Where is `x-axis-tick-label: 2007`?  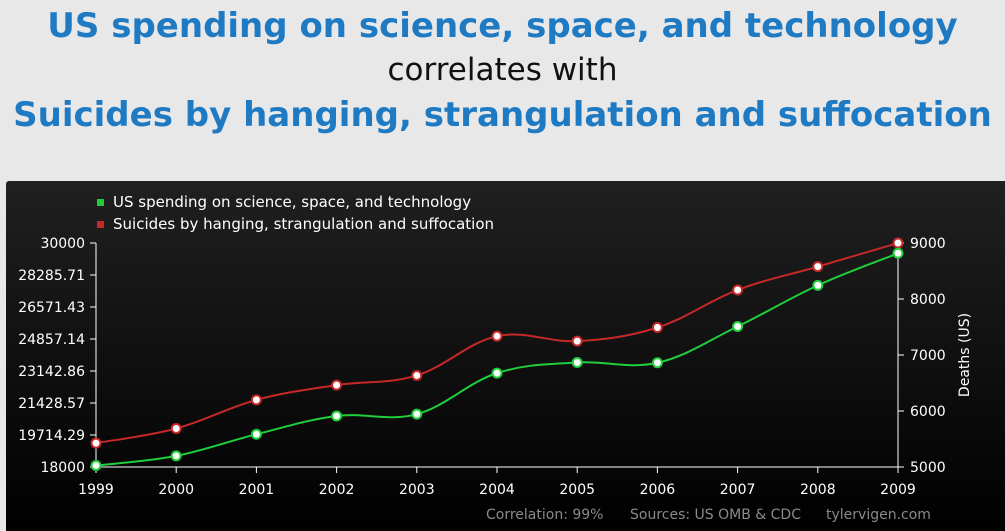
x-axis-tick-label: 2007 is located at coordinates (738, 490).